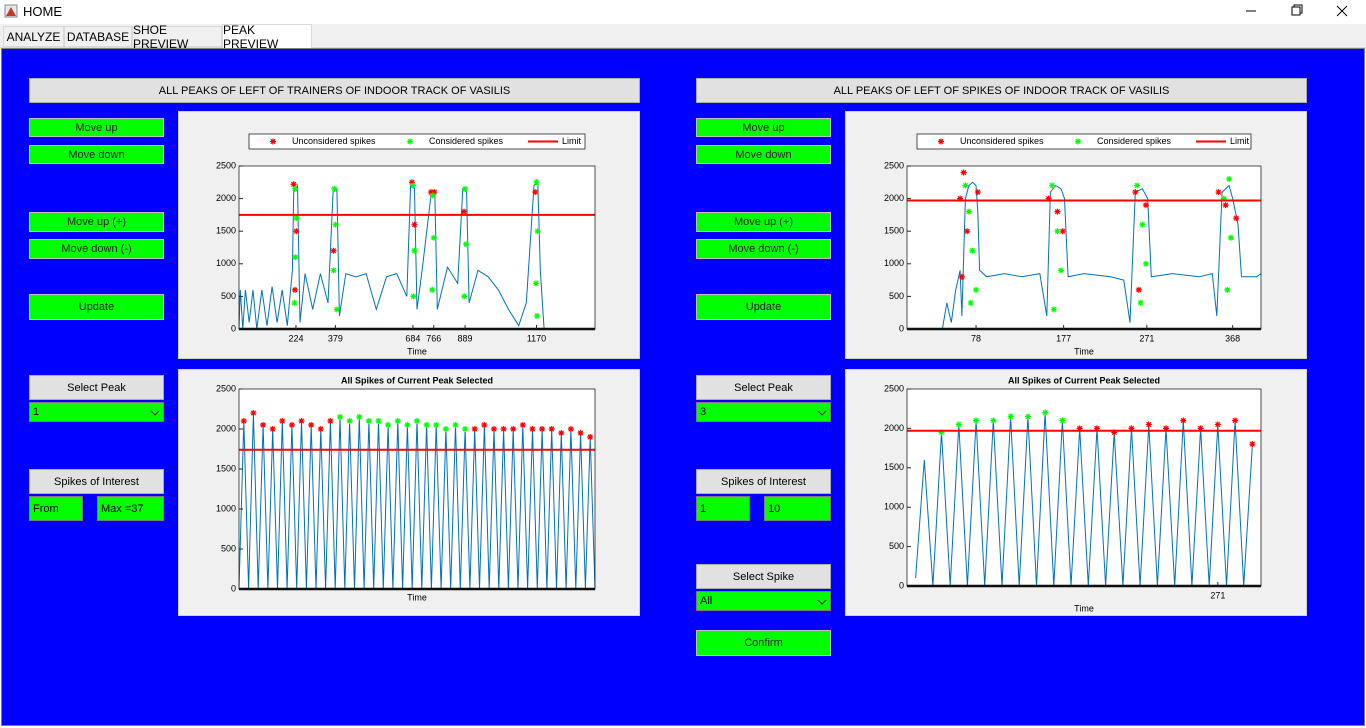 This screenshot has height=728, width=1366. I want to click on text-field: From, so click(56, 508).